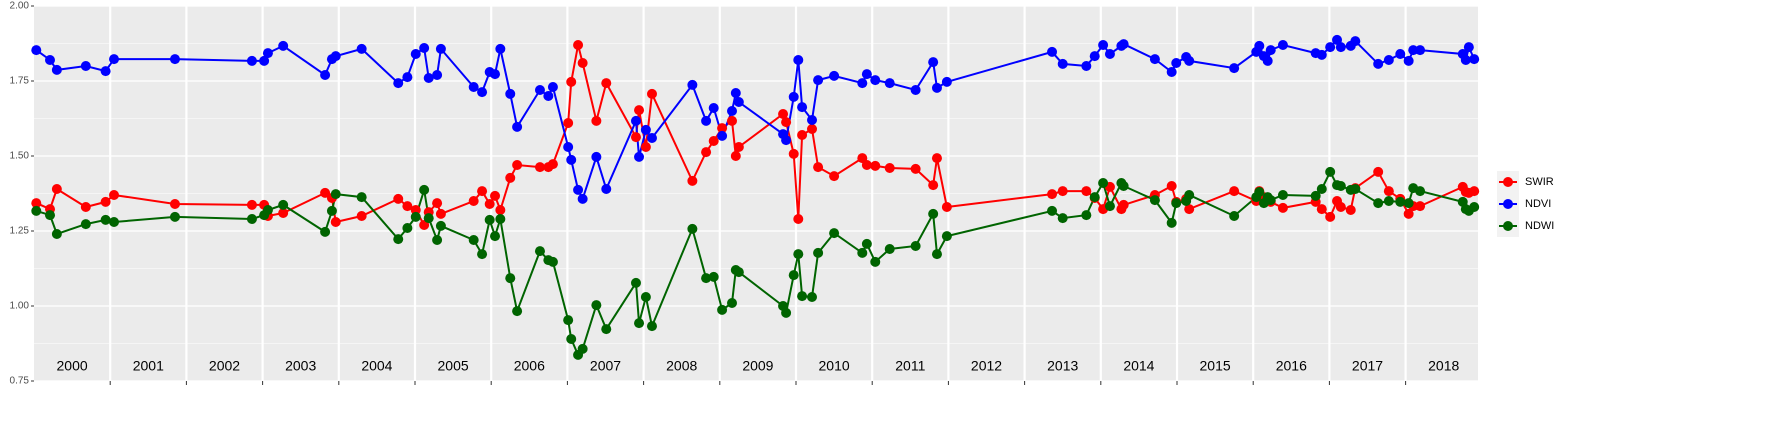 The image size is (1773, 442). What do you see at coordinates (1443, 366) in the screenshot?
I see `year-label: 2018` at bounding box center [1443, 366].